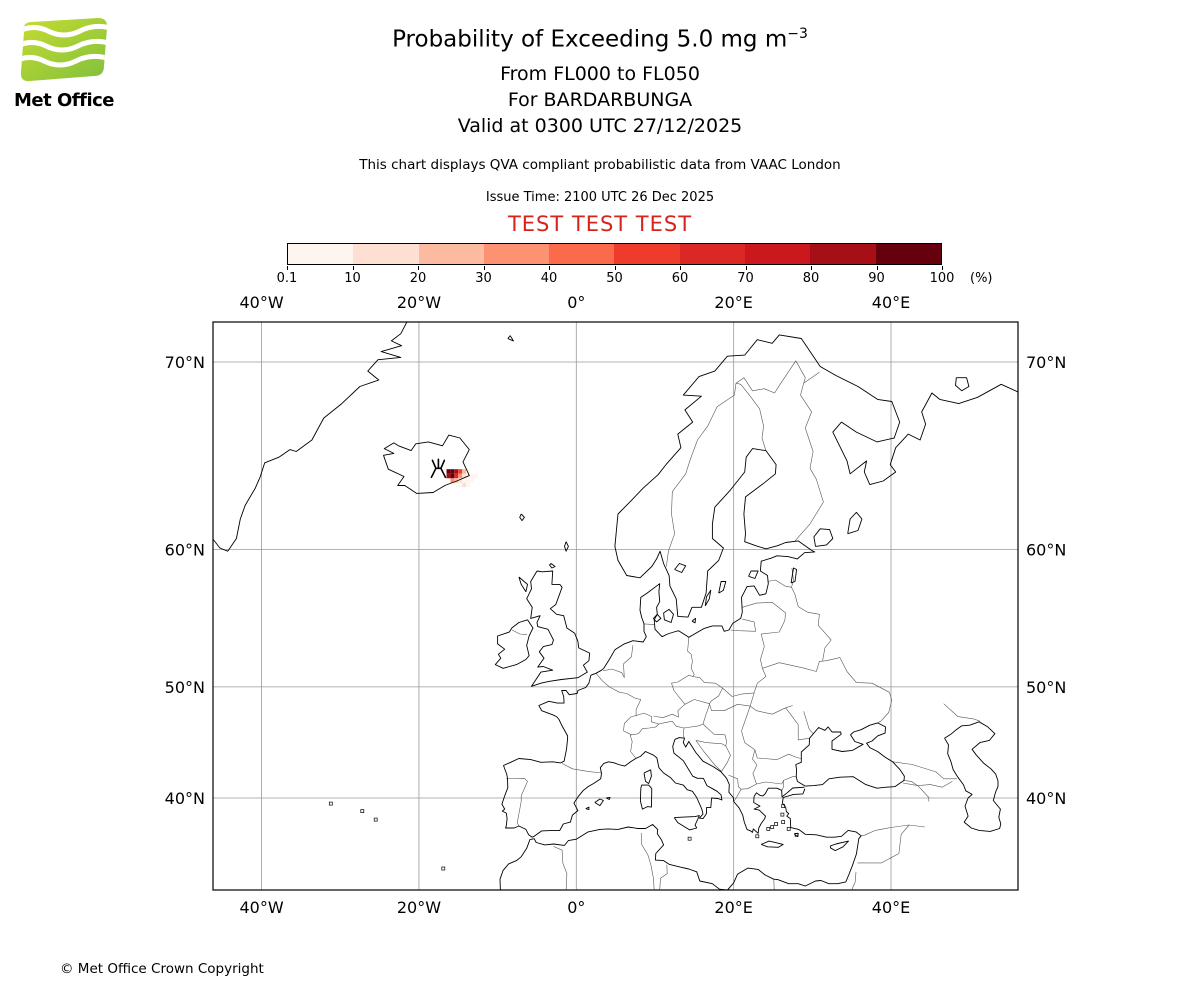  I want to click on copyright-footer: © Met Office Crown Copyright, so click(162, 969).